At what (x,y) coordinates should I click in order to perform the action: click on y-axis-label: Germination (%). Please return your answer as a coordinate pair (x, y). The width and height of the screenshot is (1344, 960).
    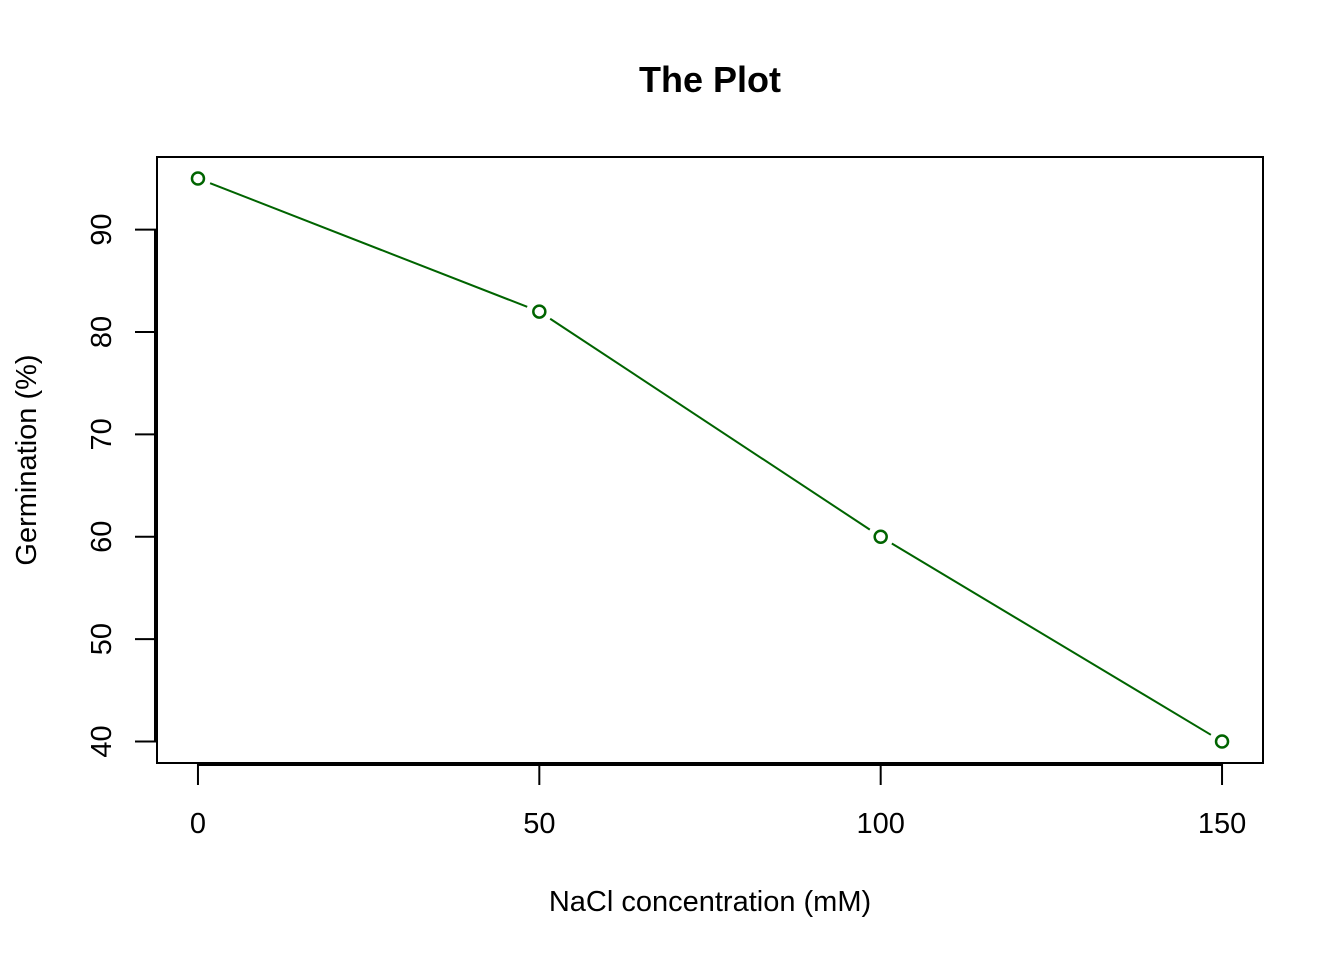
    Looking at the image, I should click on (27, 459).